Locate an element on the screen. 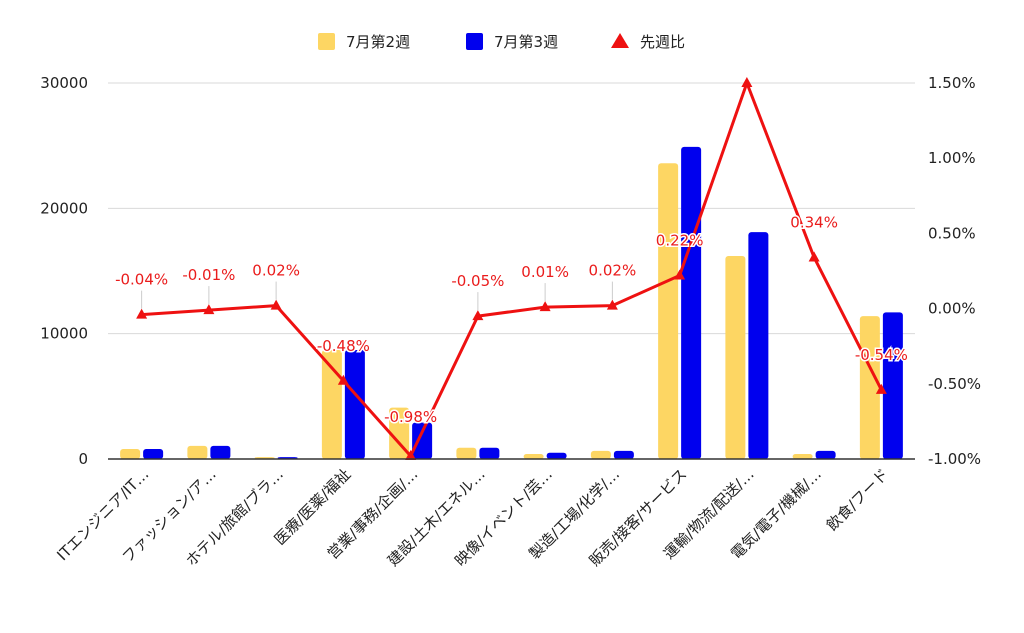  legend-label: 7月第3週 is located at coordinates (526, 42).